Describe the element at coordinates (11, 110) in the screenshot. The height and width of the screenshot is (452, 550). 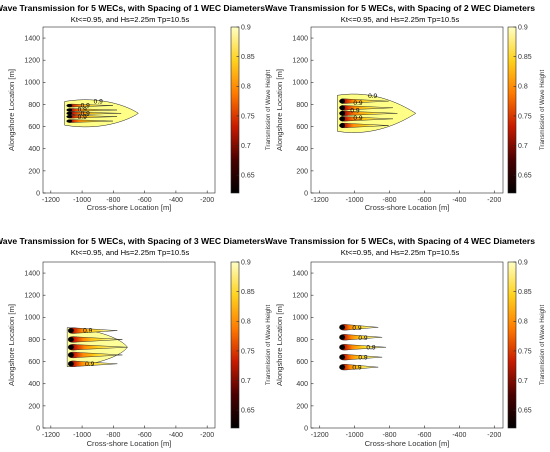
I see `subplot-1-ylabel: Alongshore Location [m]` at that location.